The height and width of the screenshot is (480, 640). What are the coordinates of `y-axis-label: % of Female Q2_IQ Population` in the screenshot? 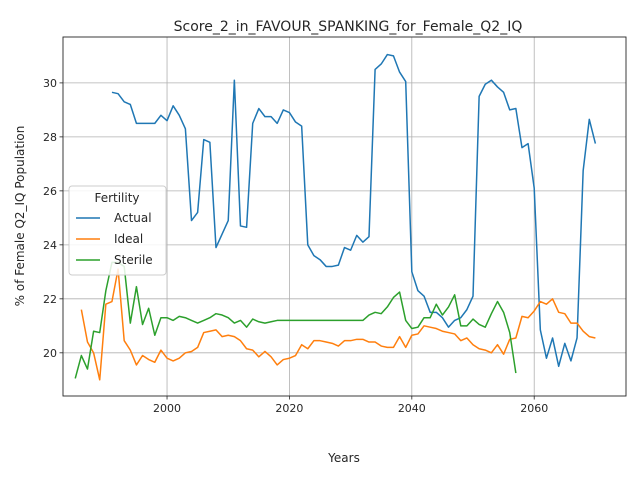 It's located at (20, 216).